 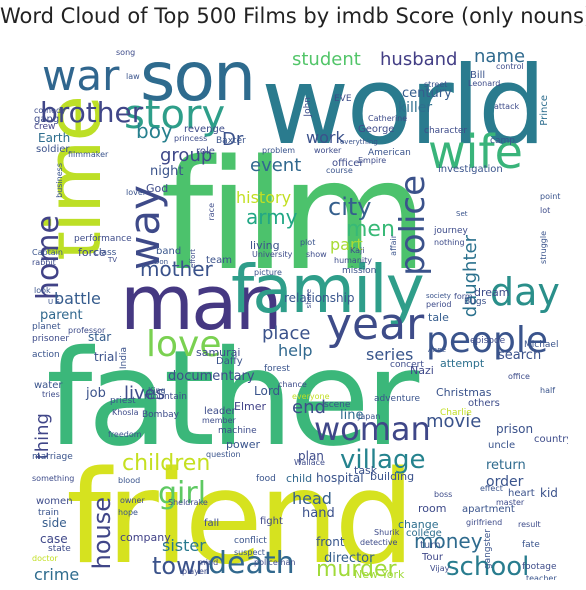 I want to click on word-fight: fight, so click(x=271, y=521).